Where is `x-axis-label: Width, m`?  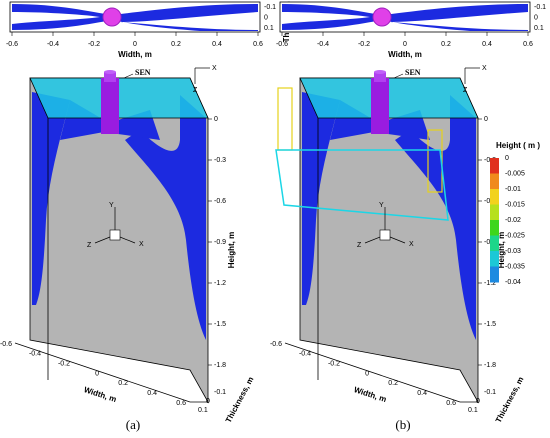
x-axis-label: Width, m is located at coordinates (405, 54).